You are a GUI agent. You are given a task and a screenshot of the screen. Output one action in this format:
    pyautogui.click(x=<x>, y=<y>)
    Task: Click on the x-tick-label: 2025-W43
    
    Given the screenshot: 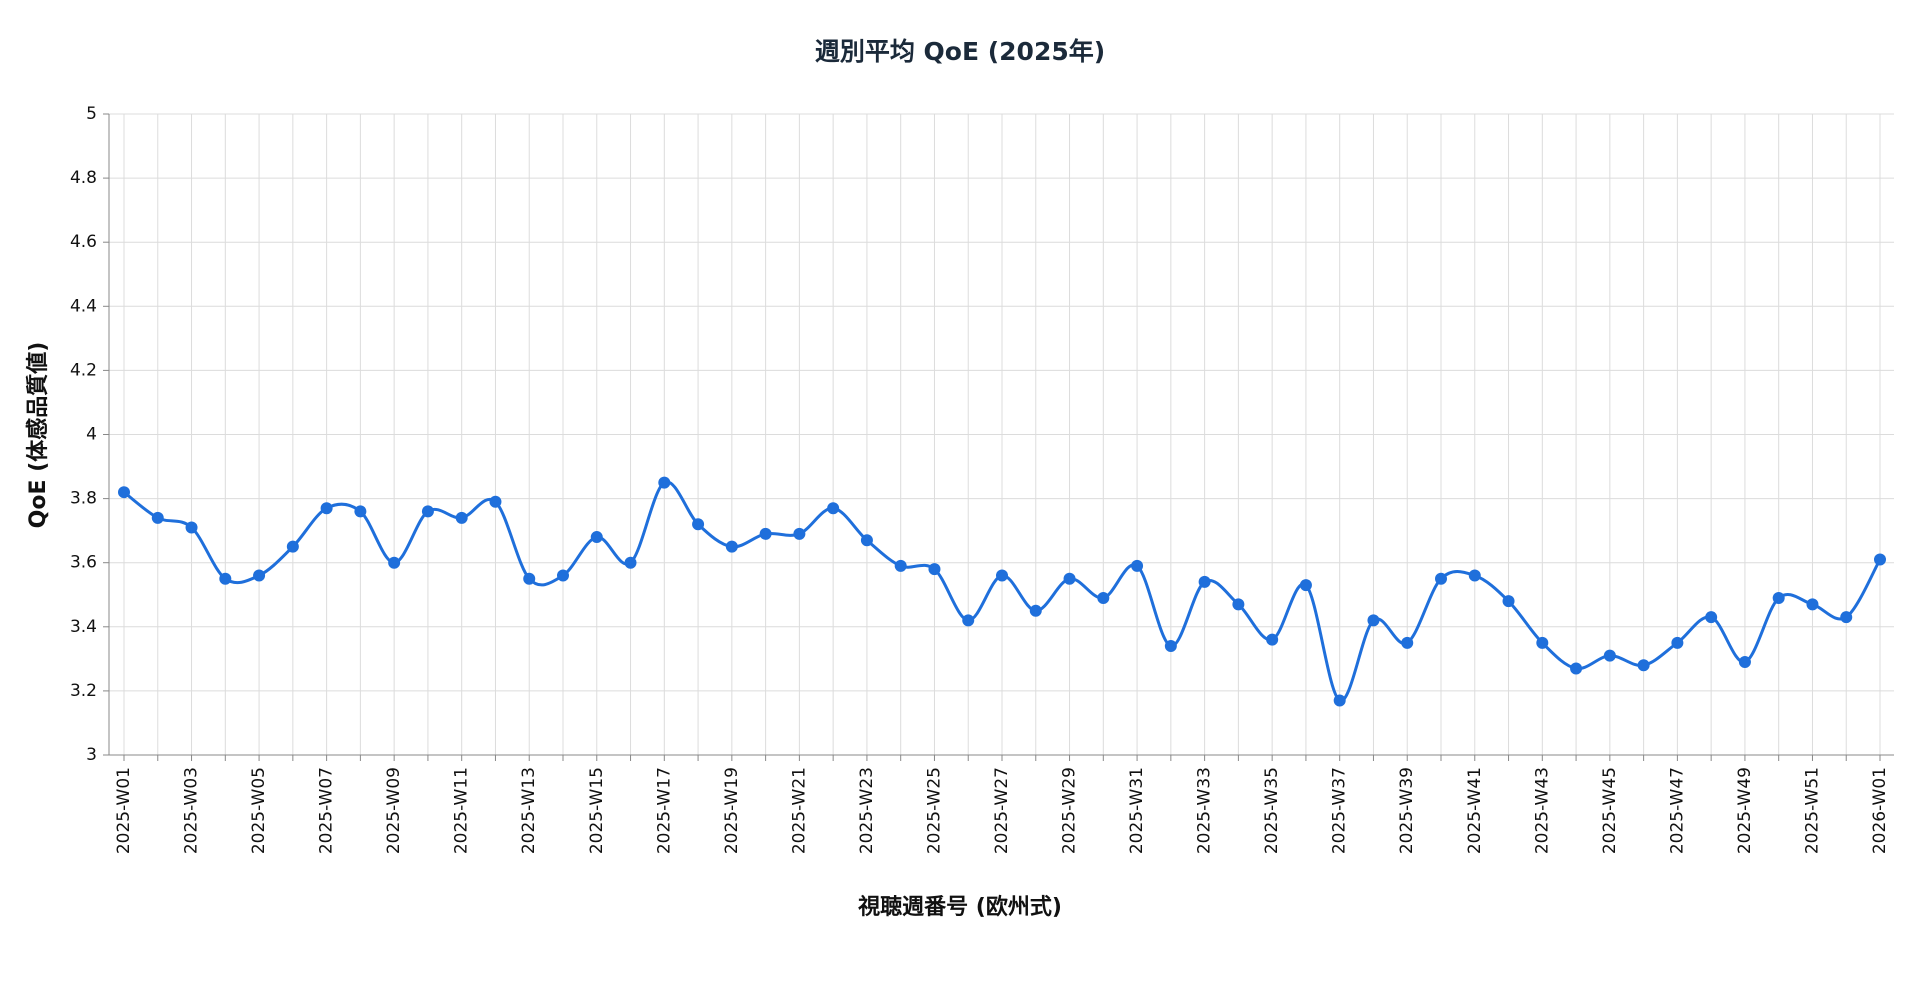 What is the action you would take?
    pyautogui.click(x=1542, y=810)
    